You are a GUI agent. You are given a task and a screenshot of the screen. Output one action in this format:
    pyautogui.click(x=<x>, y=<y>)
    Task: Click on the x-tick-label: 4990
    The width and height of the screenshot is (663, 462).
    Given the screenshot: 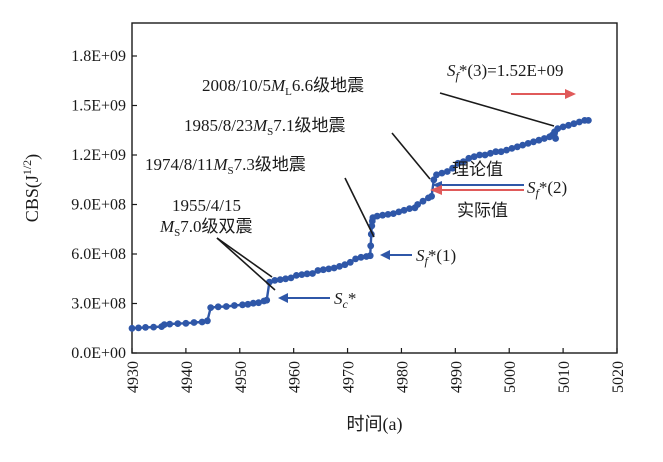 What is the action you would take?
    pyautogui.click(x=456, y=377)
    